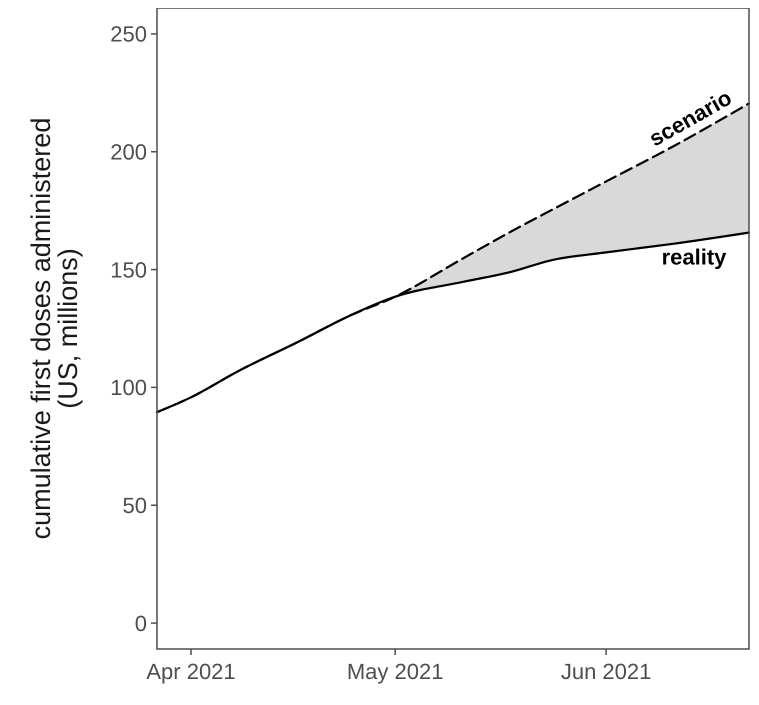 The height and width of the screenshot is (705, 759). What do you see at coordinates (606, 671) in the screenshot?
I see `x-tick-label: Jun 2021` at bounding box center [606, 671].